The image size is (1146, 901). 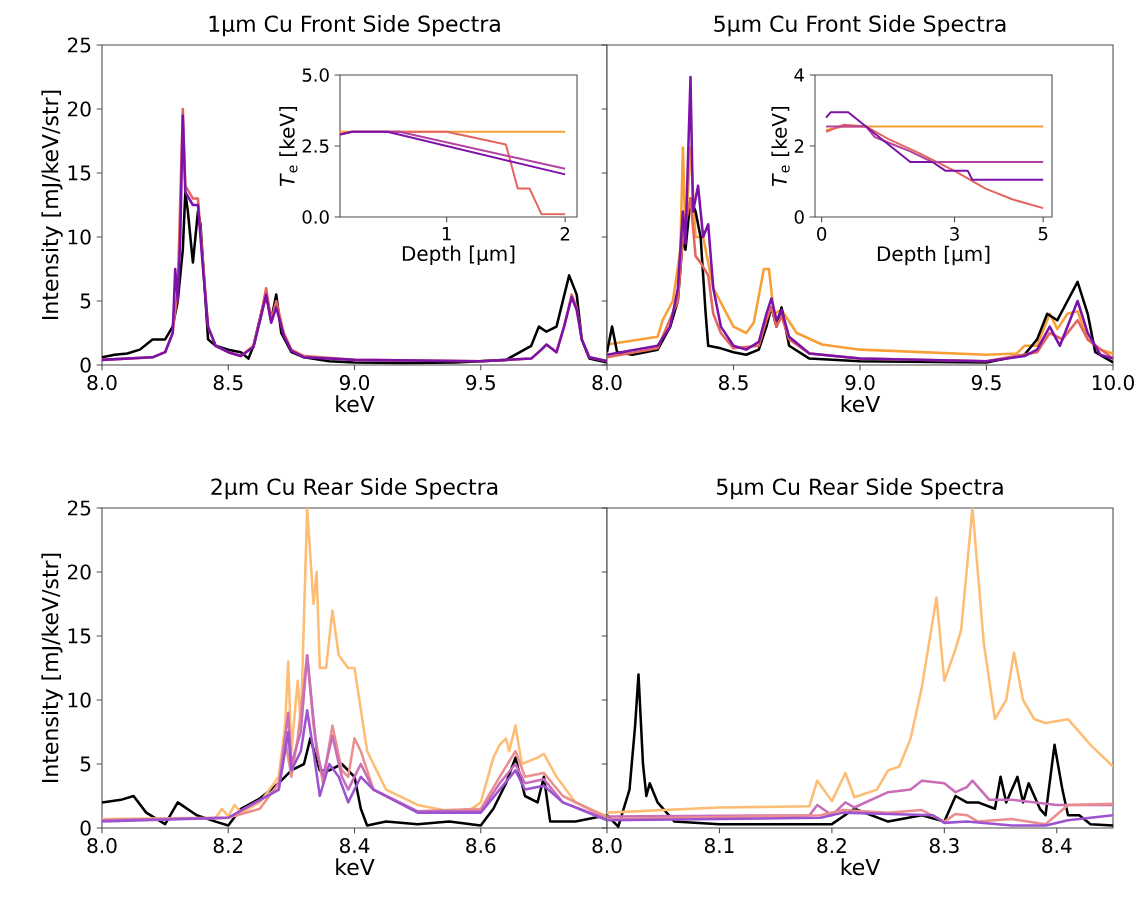 I want to click on chart-title: 2µm Cu Rear Side Spectra, so click(x=354, y=489).